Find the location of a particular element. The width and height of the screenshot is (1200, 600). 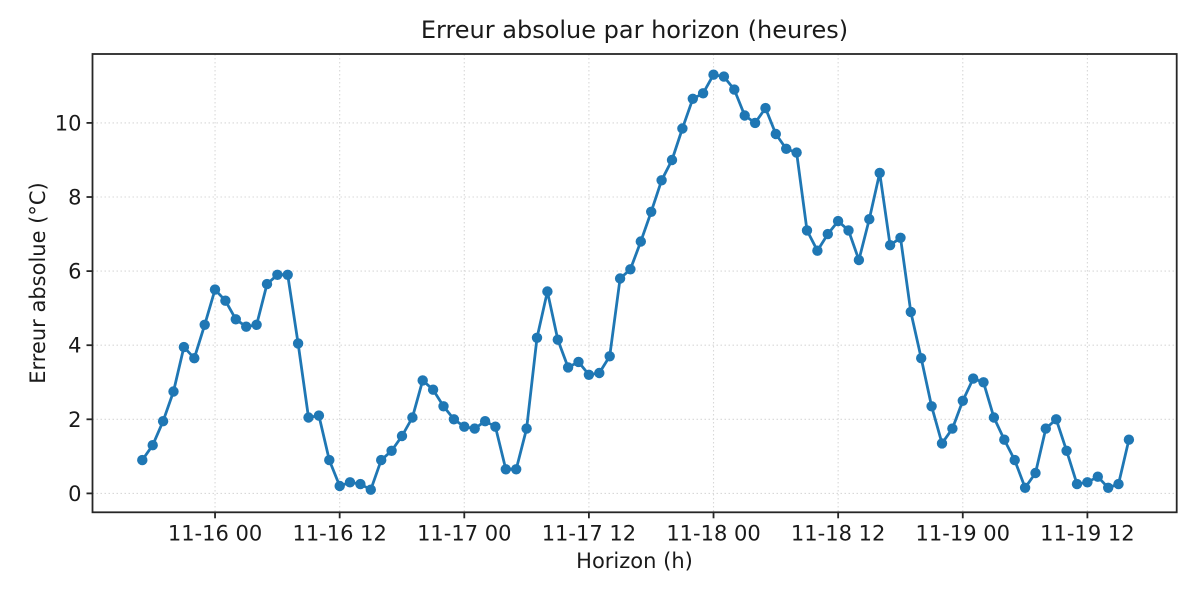

y-axis-label: Erreur absolue (°C) is located at coordinates (38, 283).